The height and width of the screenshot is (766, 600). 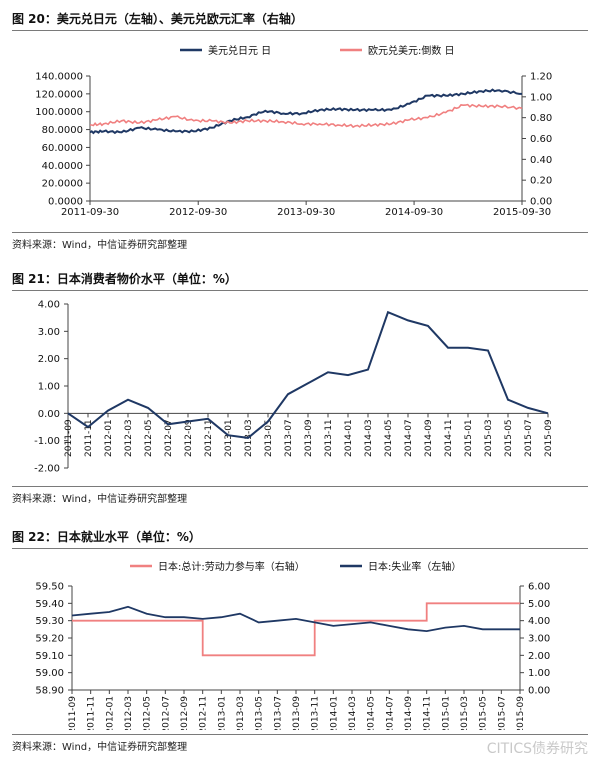 What do you see at coordinates (62, 148) in the screenshot?
I see `y-tick-label-left: 60.0000` at bounding box center [62, 148].